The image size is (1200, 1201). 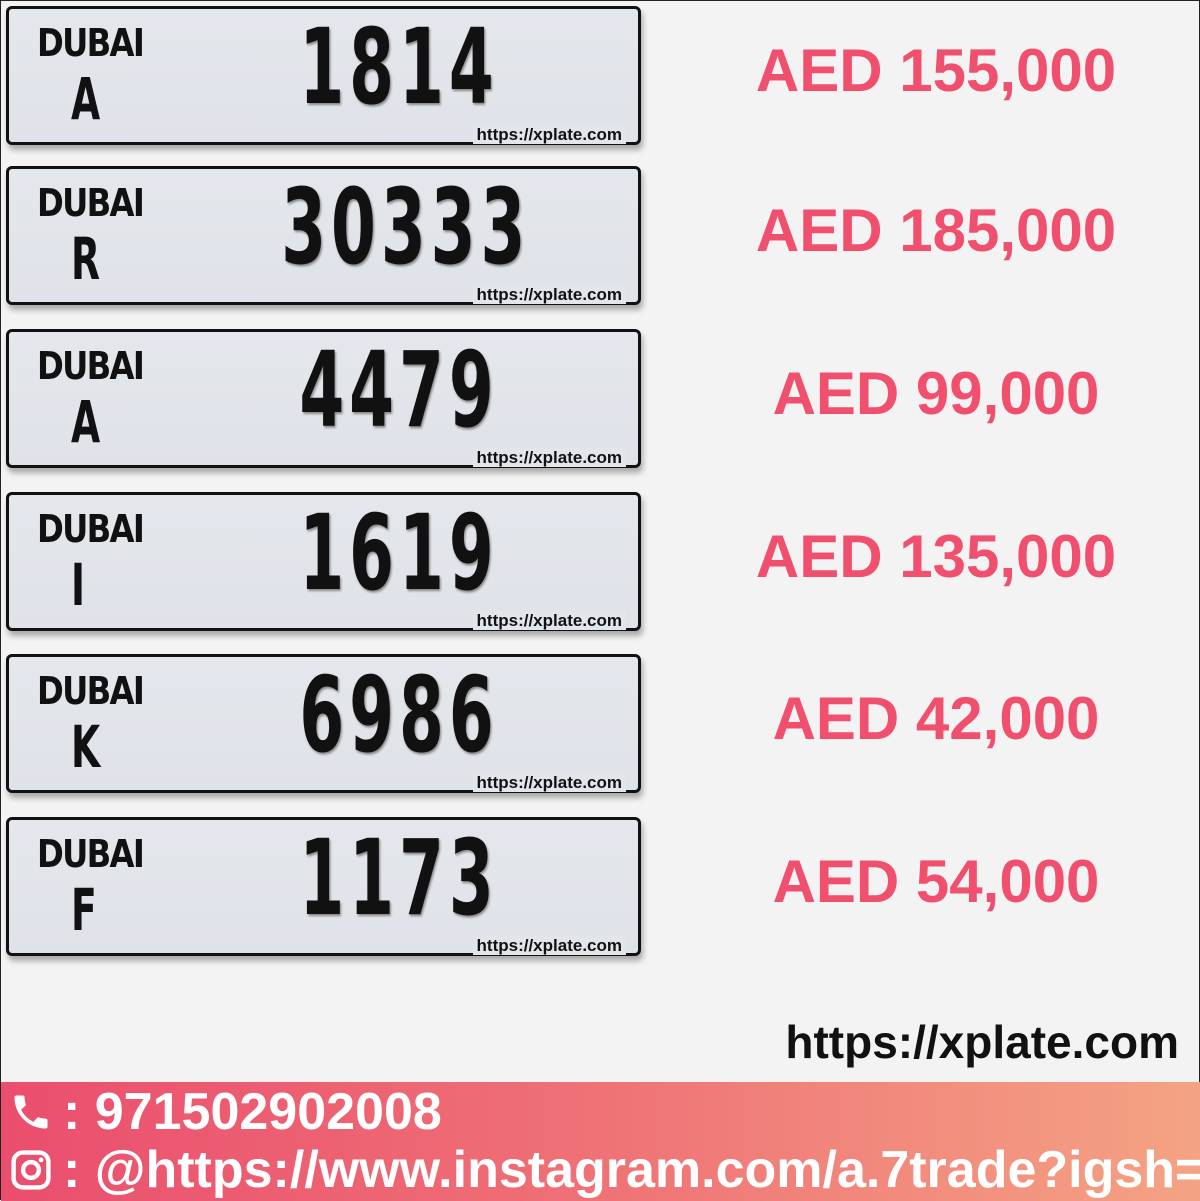 I want to click on watermark-overlay: https://xplate.com, so click(x=982, y=1042).